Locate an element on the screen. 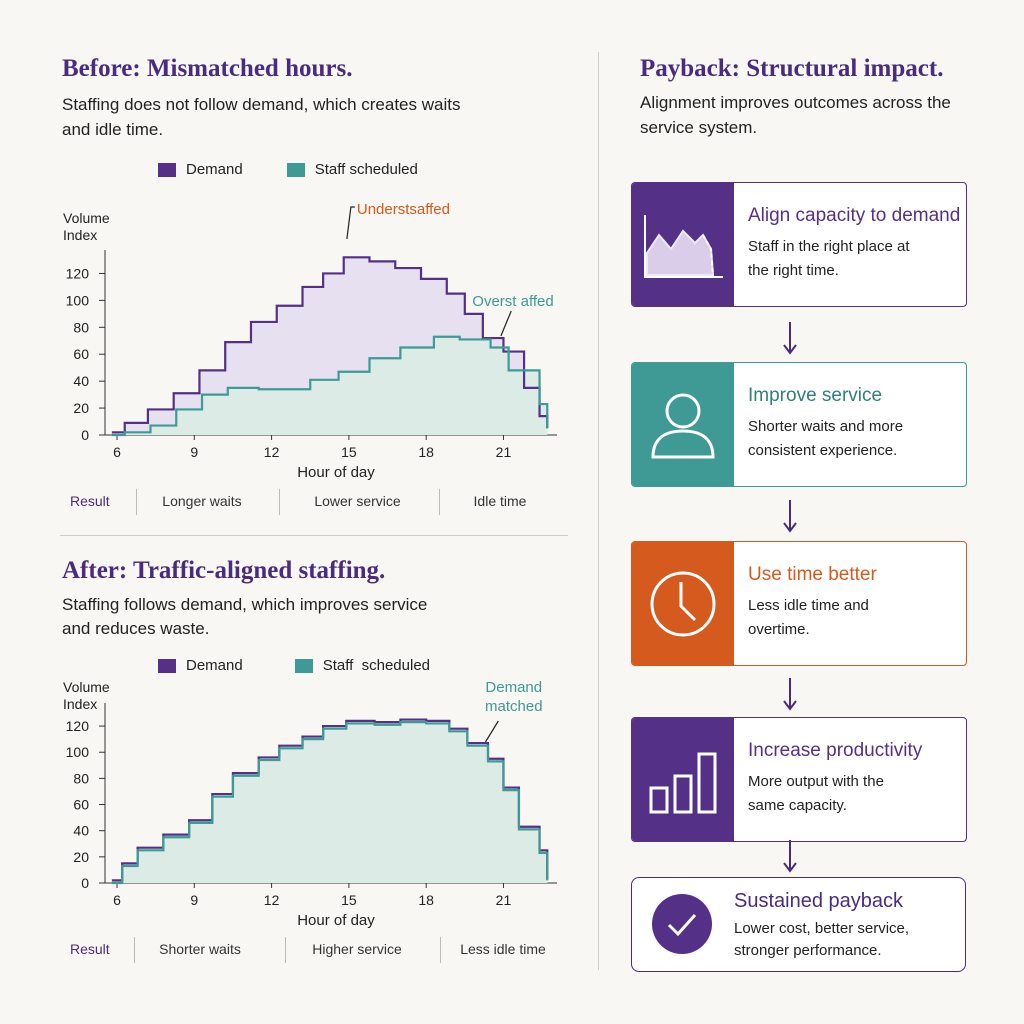 This screenshot has height=1024, width=1024. x-tick-label: 6 is located at coordinates (117, 900).